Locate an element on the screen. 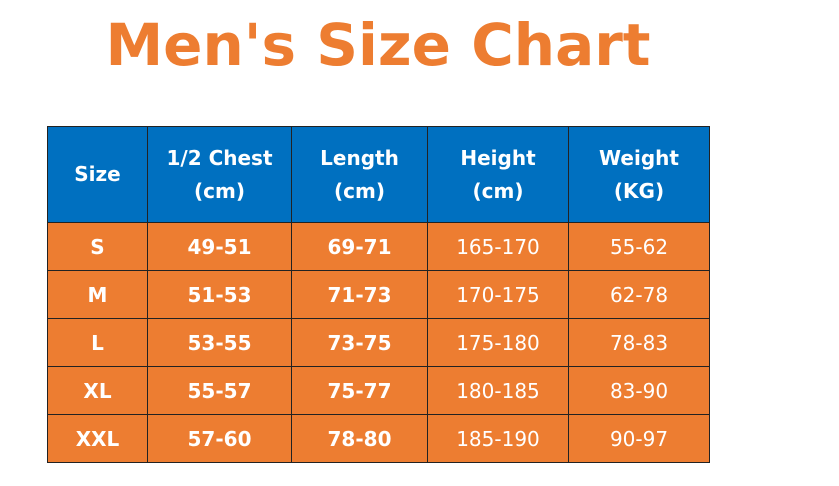 The image size is (839, 486). table-cell: 49-51 is located at coordinates (219, 246).